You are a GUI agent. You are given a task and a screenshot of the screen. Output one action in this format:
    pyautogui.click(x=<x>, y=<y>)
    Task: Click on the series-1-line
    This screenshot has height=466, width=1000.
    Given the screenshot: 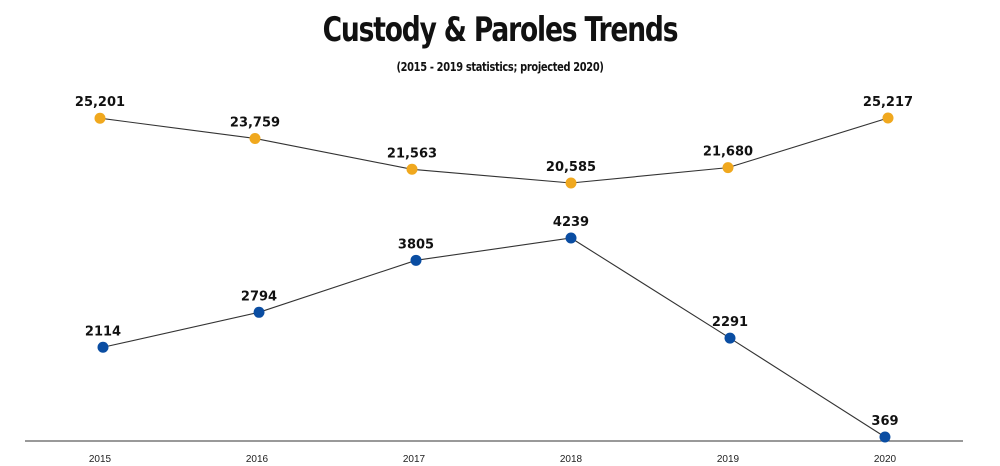 What is the action you would take?
    pyautogui.click(x=494, y=150)
    